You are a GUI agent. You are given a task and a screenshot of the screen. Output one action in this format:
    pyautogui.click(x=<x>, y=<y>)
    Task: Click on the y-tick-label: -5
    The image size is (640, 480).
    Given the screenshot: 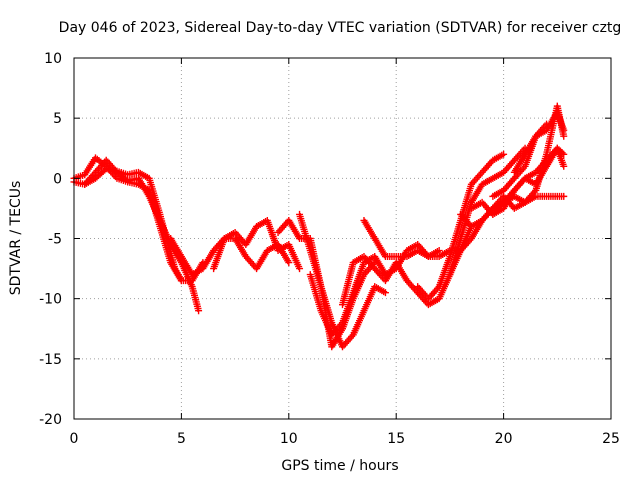 What is the action you would take?
    pyautogui.click(x=55, y=240)
    